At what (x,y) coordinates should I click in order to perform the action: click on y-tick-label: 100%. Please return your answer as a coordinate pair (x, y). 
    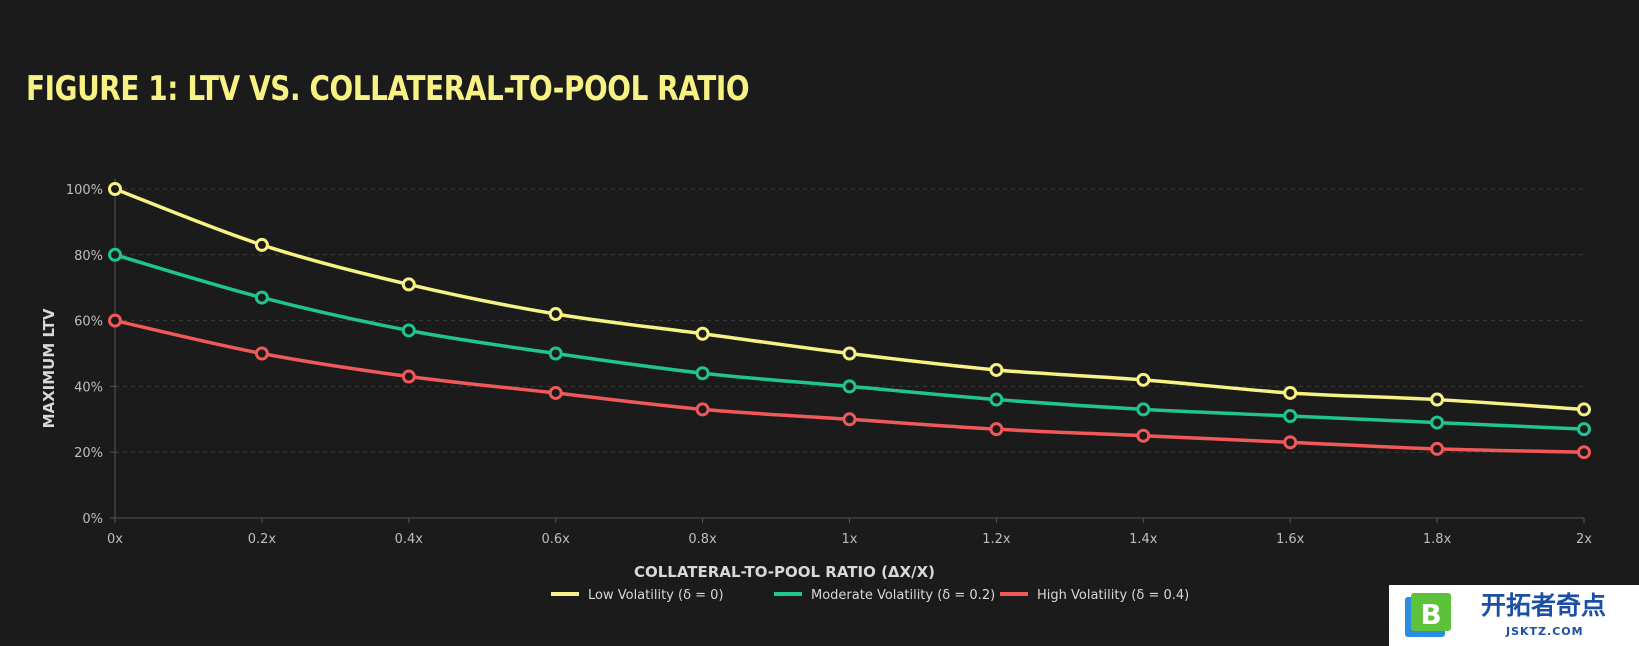
    Looking at the image, I should click on (84, 190).